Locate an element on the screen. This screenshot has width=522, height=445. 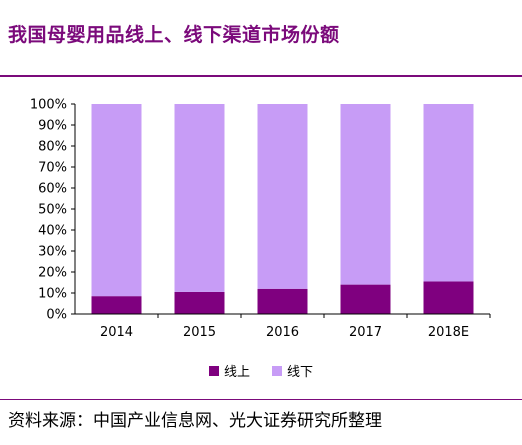
y-tick-label: 10% is located at coordinates (52, 294).